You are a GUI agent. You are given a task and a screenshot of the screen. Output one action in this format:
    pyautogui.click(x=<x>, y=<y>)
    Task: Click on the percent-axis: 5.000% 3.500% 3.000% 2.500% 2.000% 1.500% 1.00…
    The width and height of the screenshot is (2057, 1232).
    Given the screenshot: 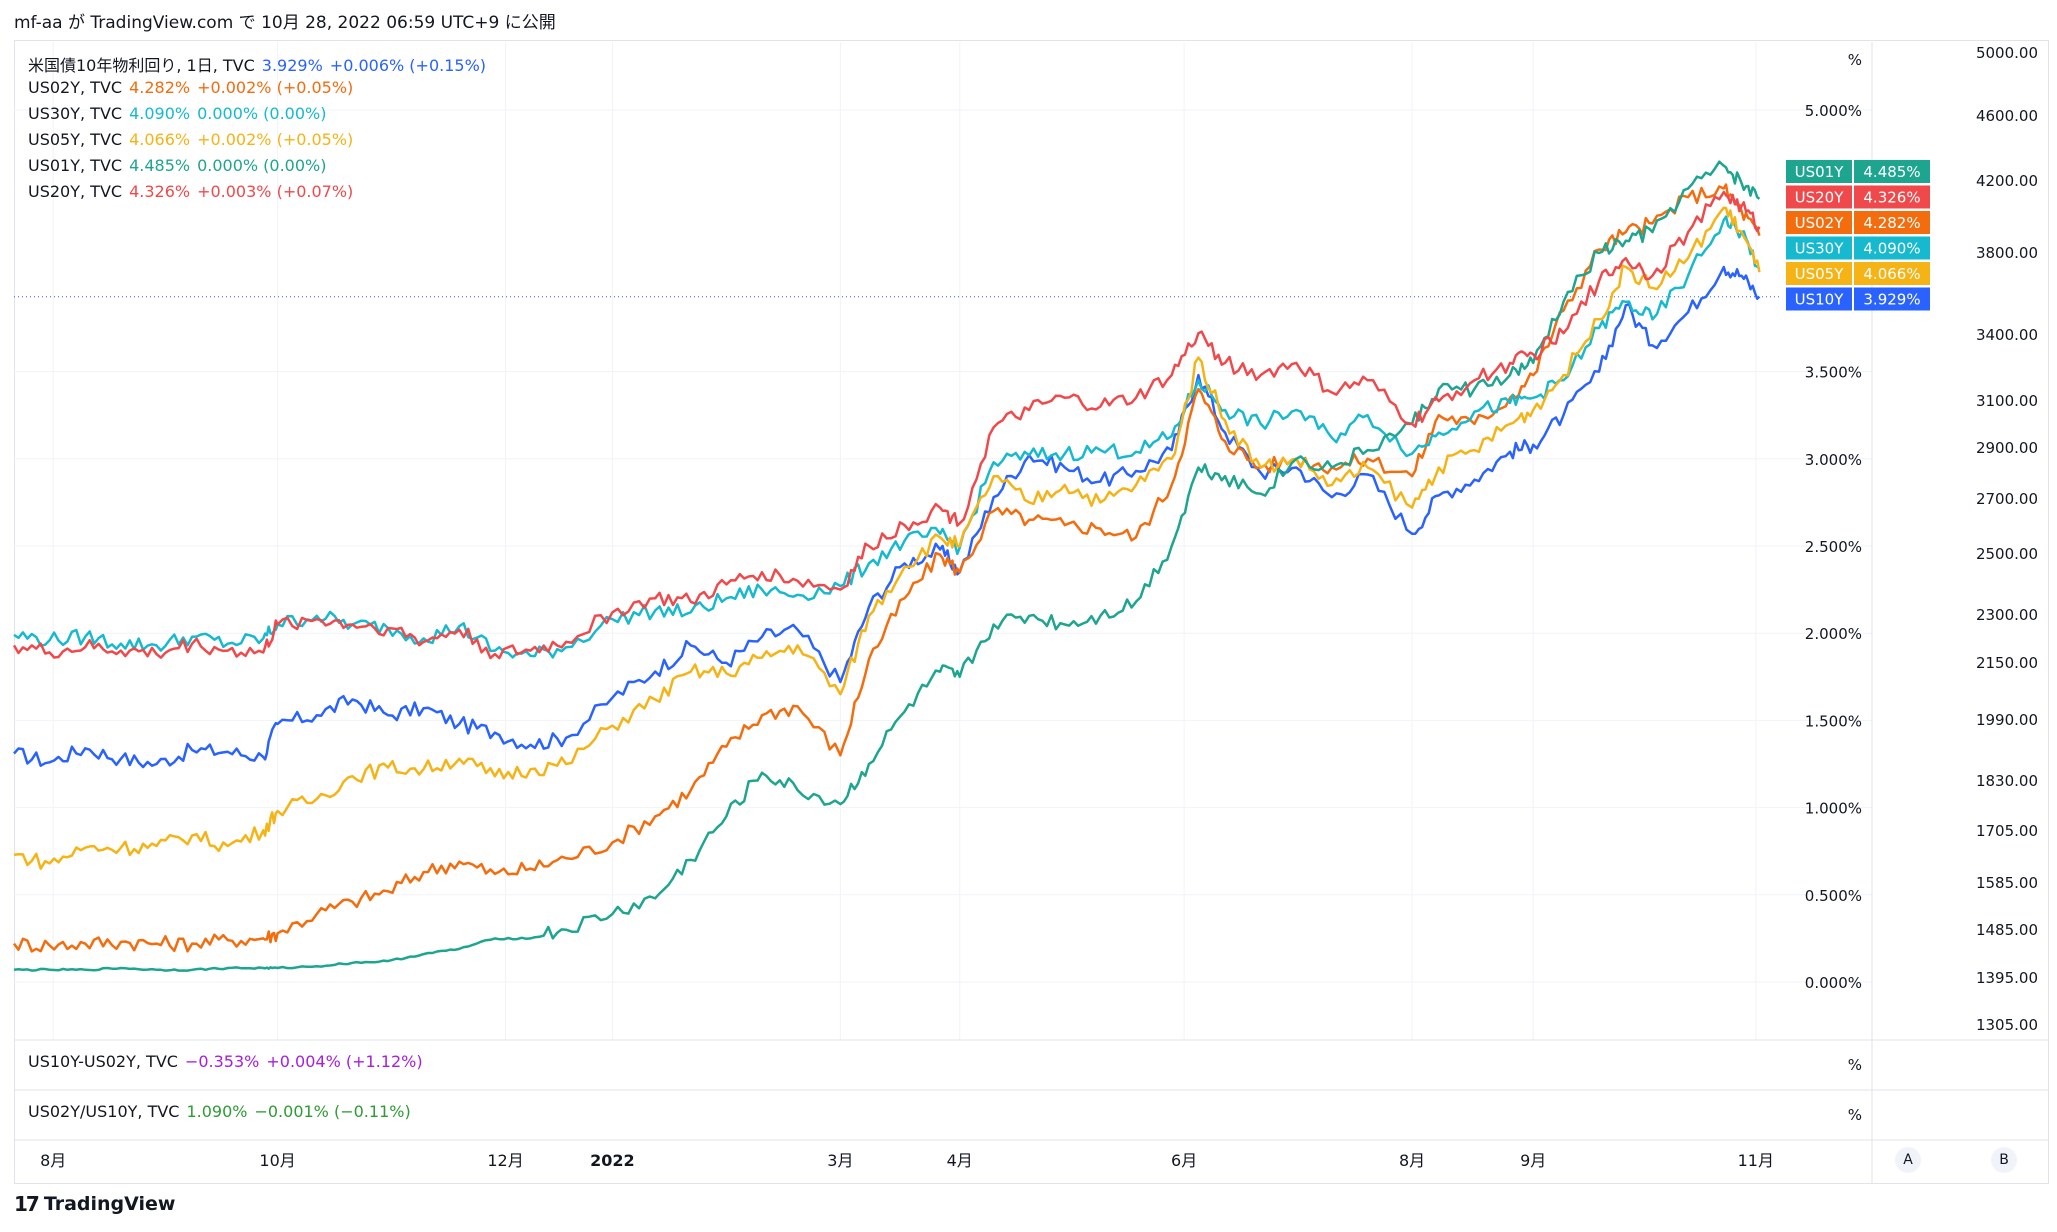 What is the action you would take?
    pyautogui.click(x=1833, y=521)
    